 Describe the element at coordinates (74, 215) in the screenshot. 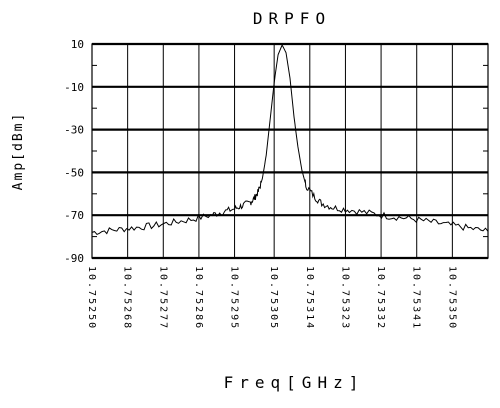

I see `y-tick-label: -70` at that location.